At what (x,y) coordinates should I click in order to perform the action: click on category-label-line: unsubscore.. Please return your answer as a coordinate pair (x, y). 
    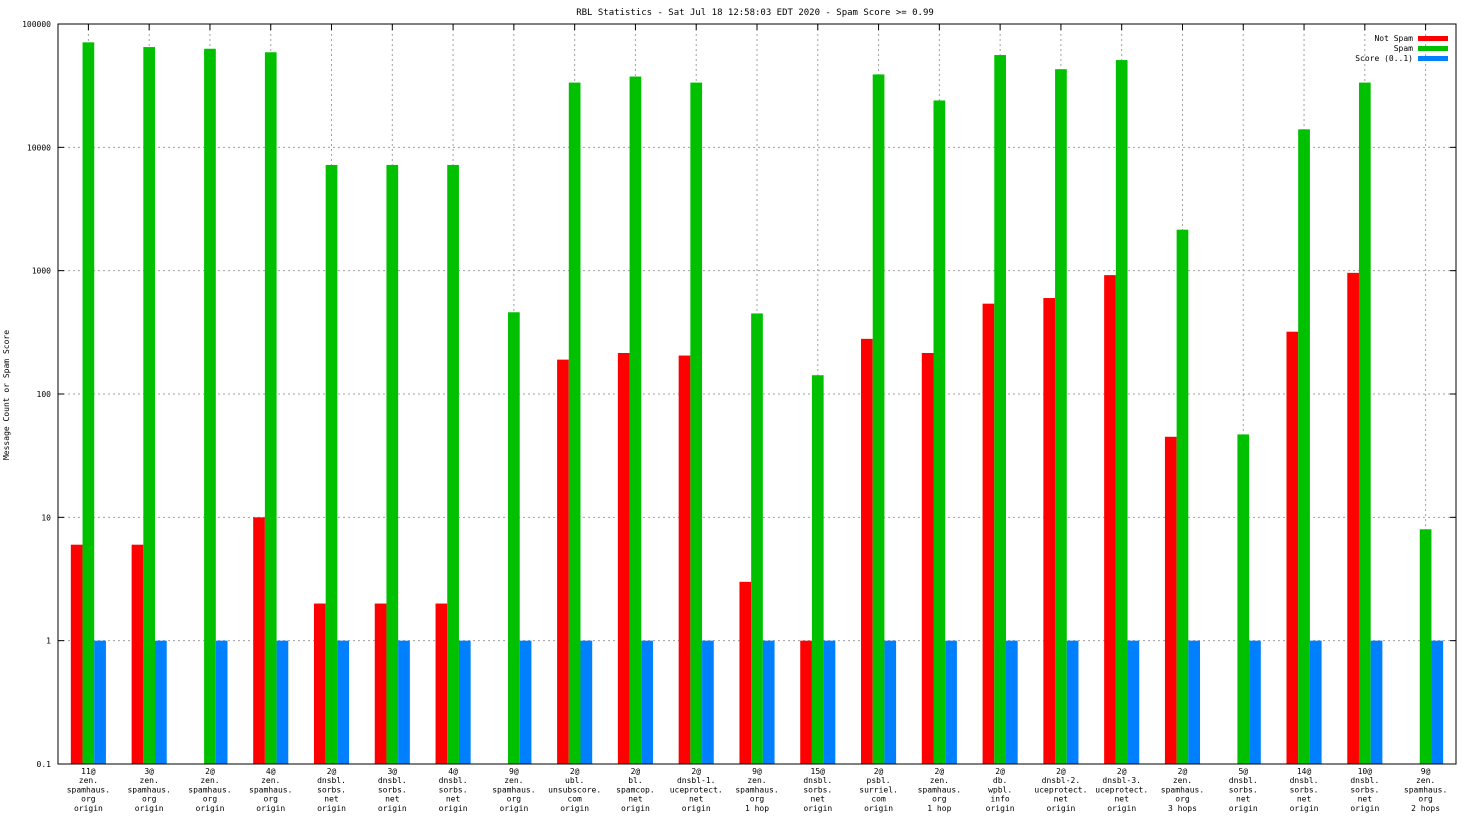
    Looking at the image, I should click on (574, 789).